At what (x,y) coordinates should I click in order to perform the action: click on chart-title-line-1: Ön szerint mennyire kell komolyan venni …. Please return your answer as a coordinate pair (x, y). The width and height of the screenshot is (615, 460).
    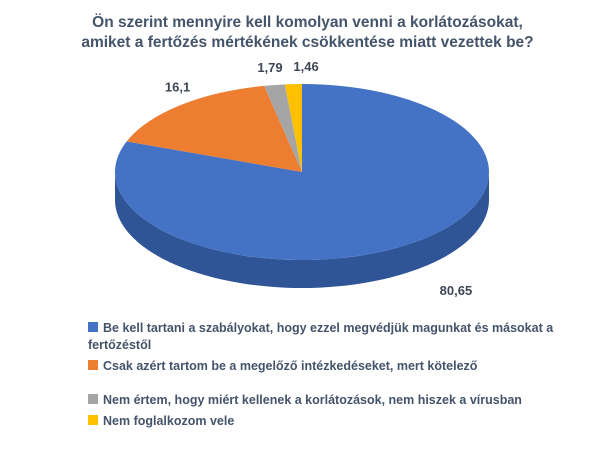
    Looking at the image, I should click on (307, 22).